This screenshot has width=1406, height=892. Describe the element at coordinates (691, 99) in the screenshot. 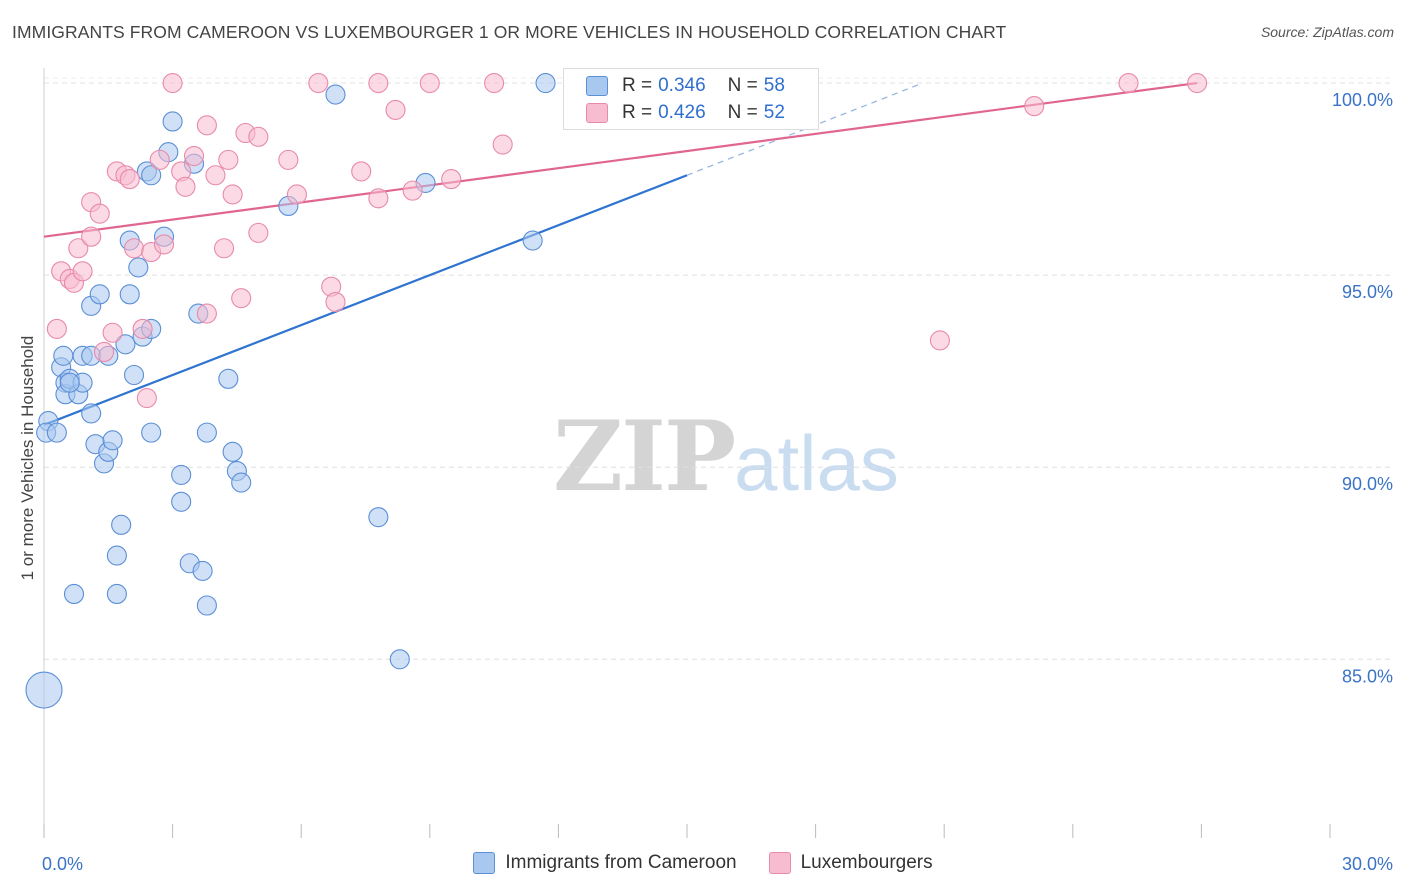

I see `stats-legend: R = 0.346 N = 58 R = 0.426 N = 52` at that location.